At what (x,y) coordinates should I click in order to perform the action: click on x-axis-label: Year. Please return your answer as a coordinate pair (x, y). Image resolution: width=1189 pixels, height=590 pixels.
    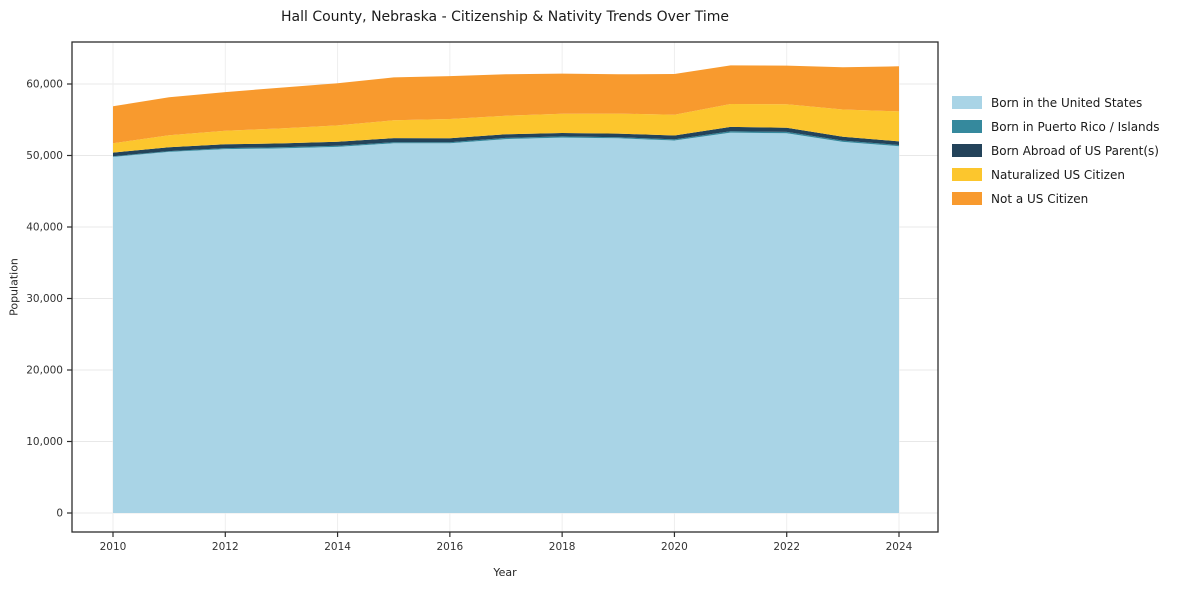
    Looking at the image, I should click on (505, 572).